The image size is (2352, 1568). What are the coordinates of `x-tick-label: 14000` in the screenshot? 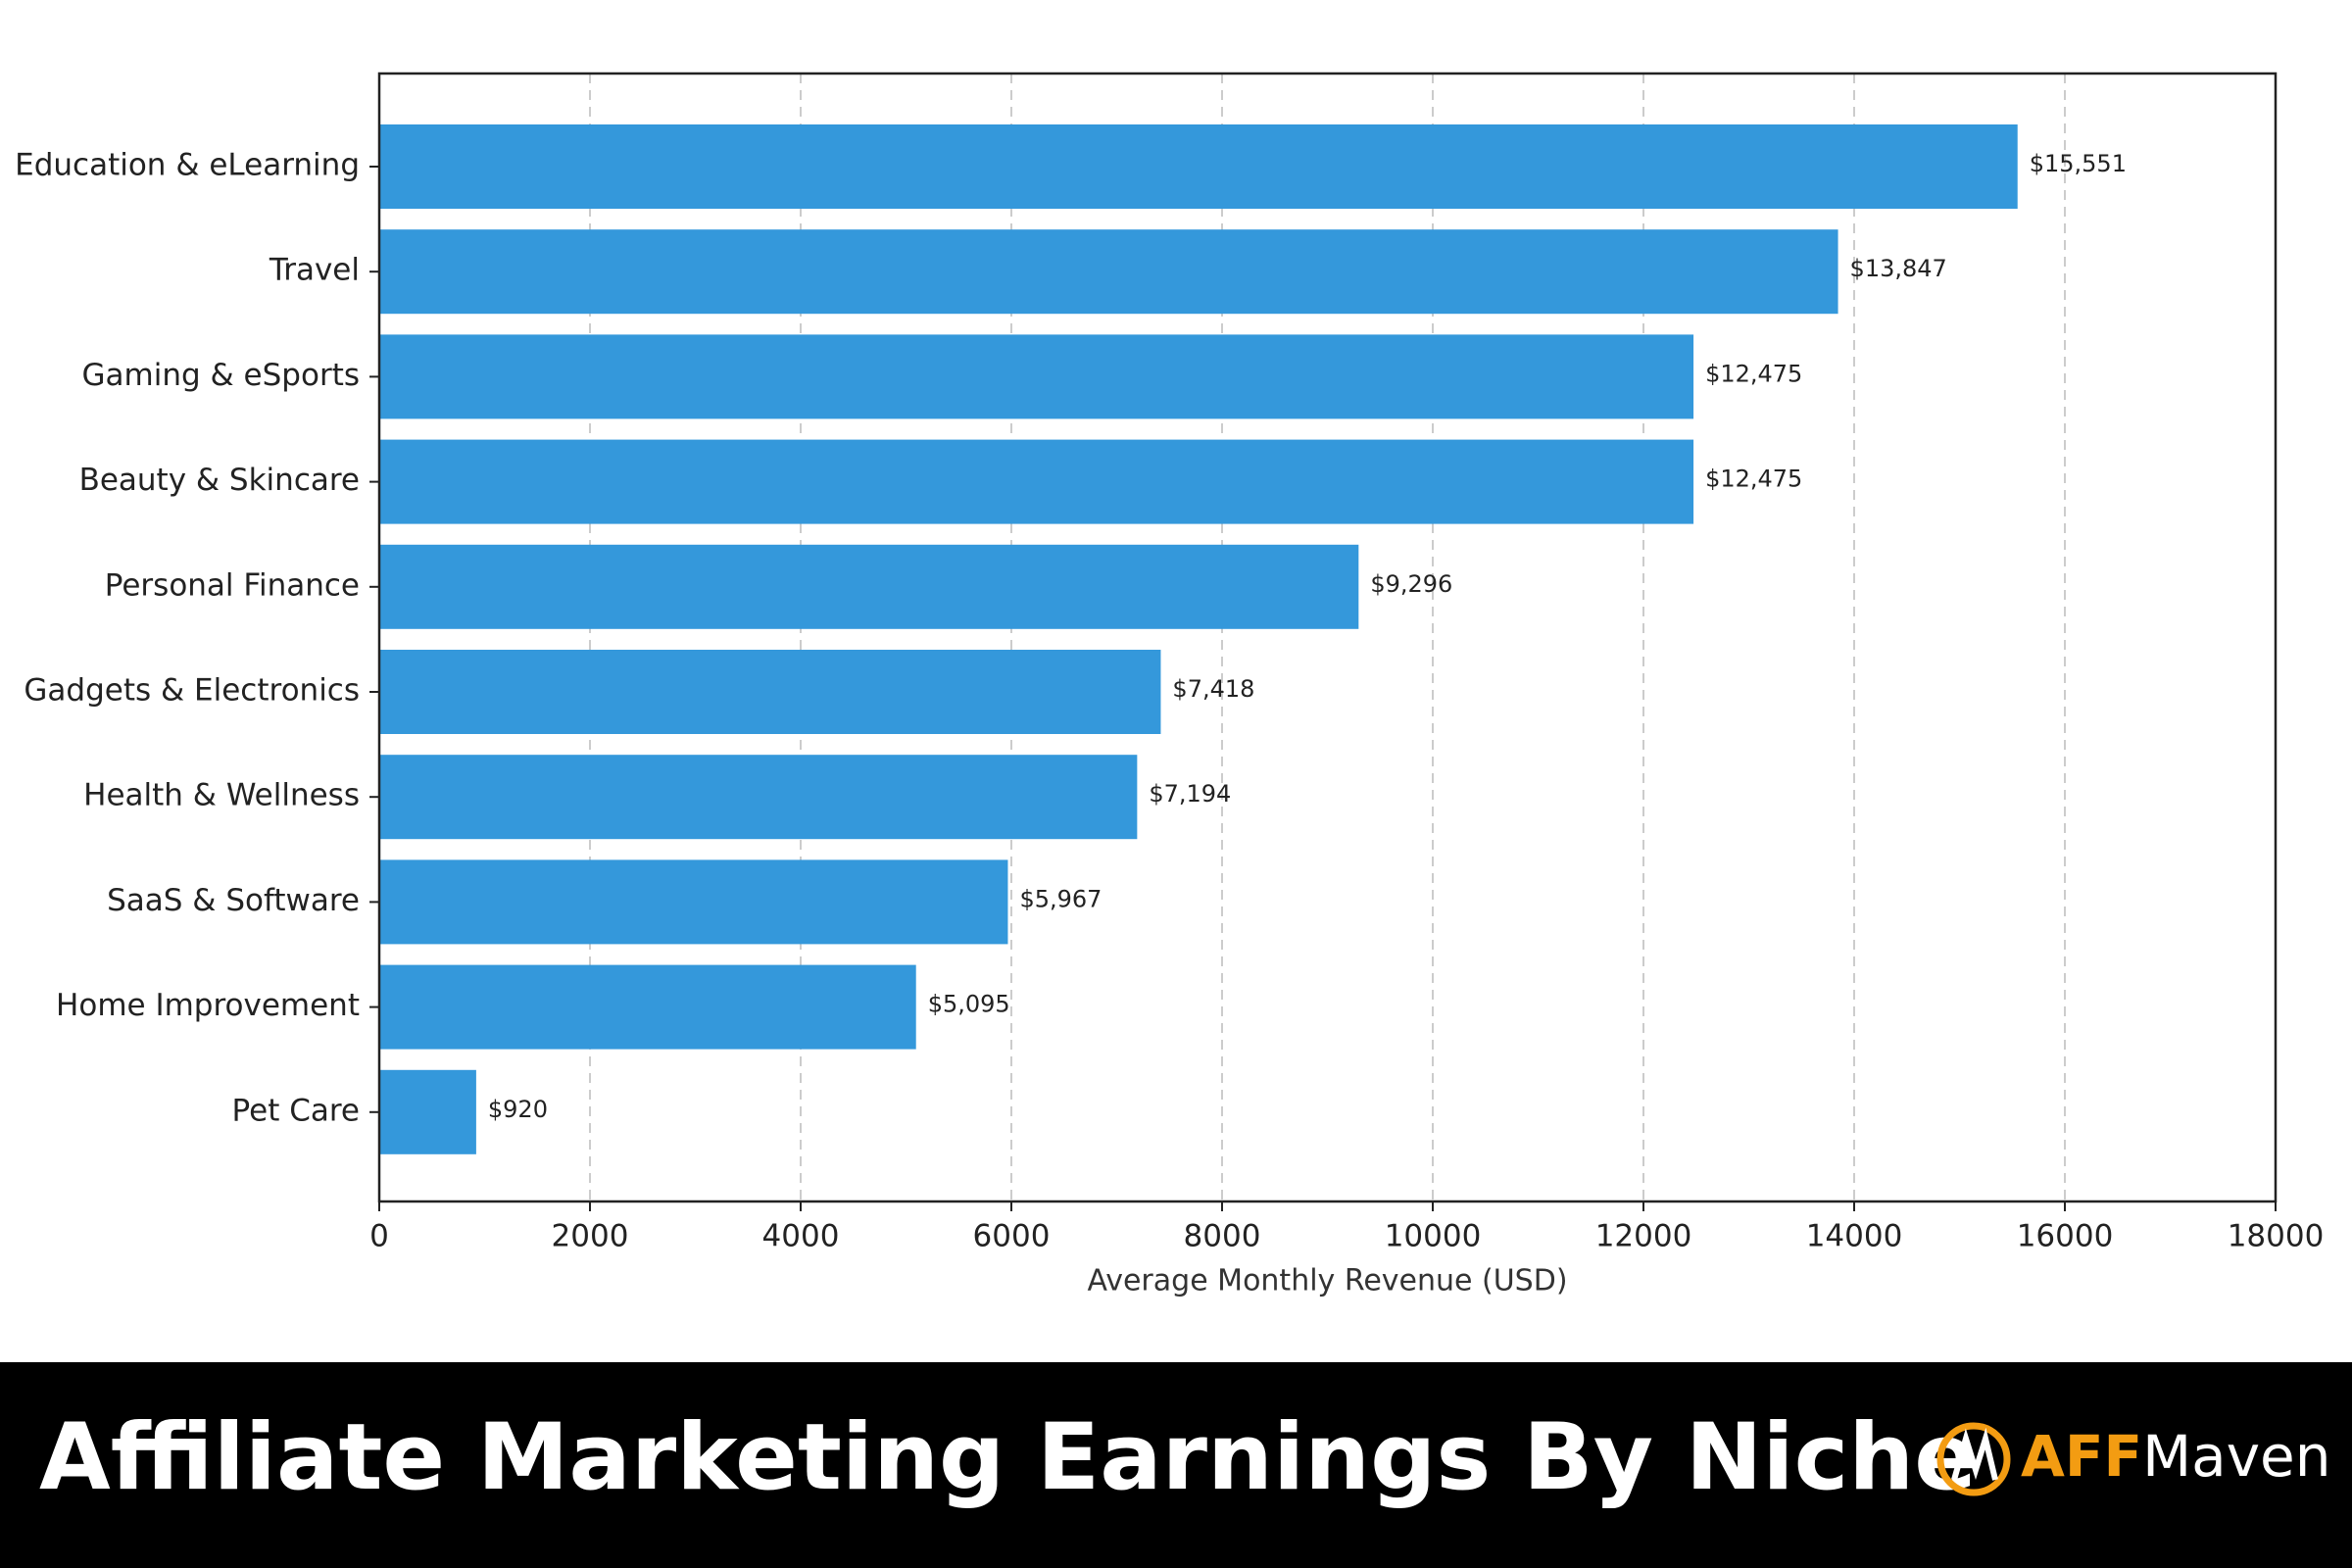 It's located at (1854, 1236).